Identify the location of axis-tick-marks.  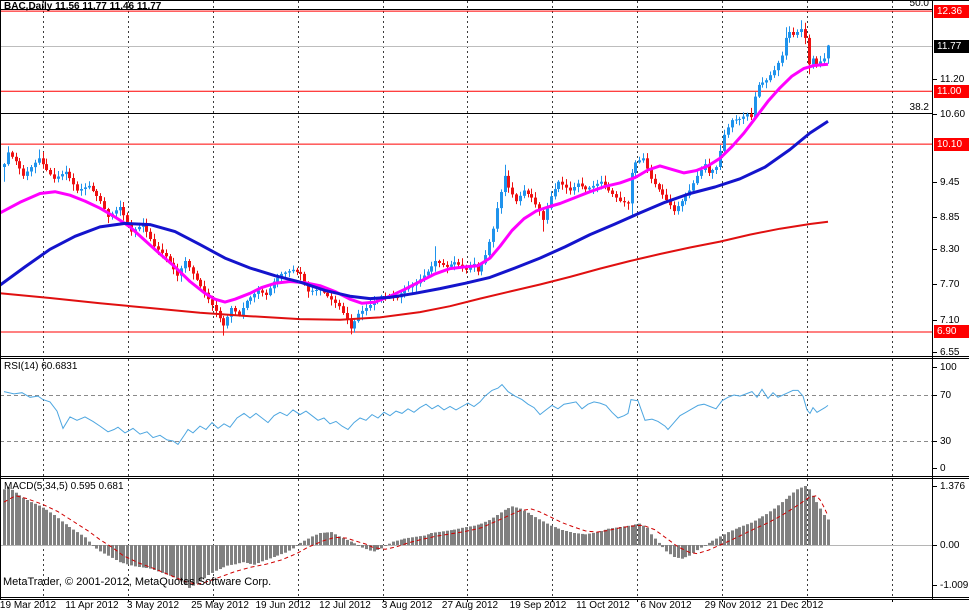
(935, 332).